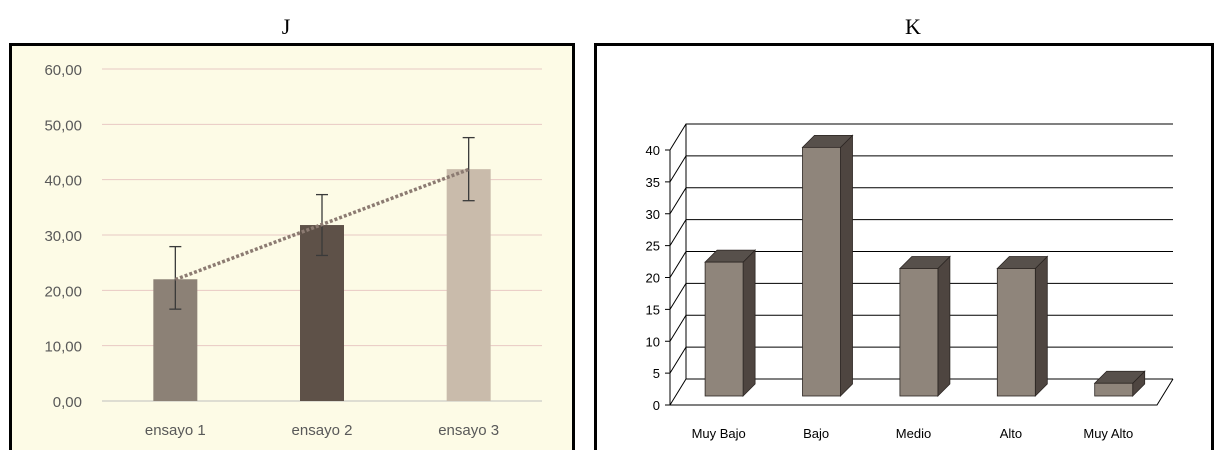  Describe the element at coordinates (913, 433) in the screenshot. I see `x-tick-label: Medio` at that location.